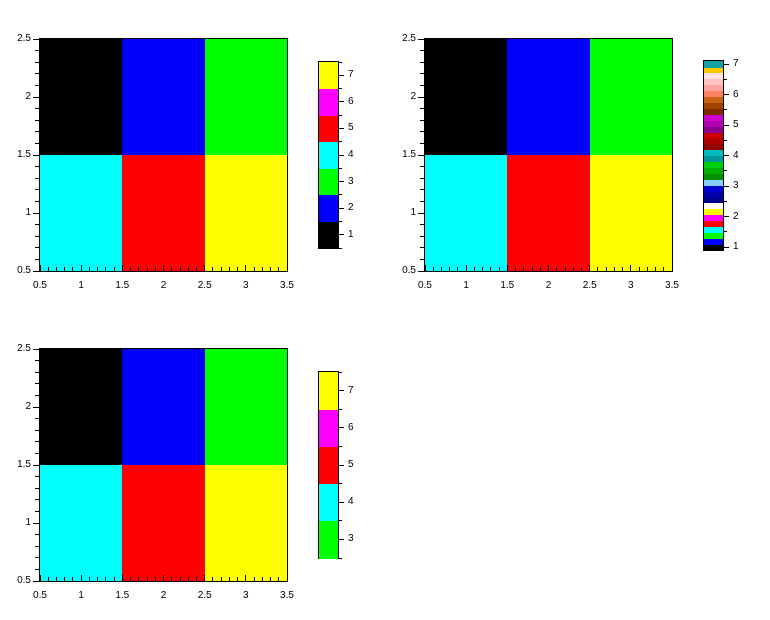 Image resolution: width=770 pixels, height=620 pixels. Describe the element at coordinates (736, 63) in the screenshot. I see `colorbar-tick-label: 7` at that location.